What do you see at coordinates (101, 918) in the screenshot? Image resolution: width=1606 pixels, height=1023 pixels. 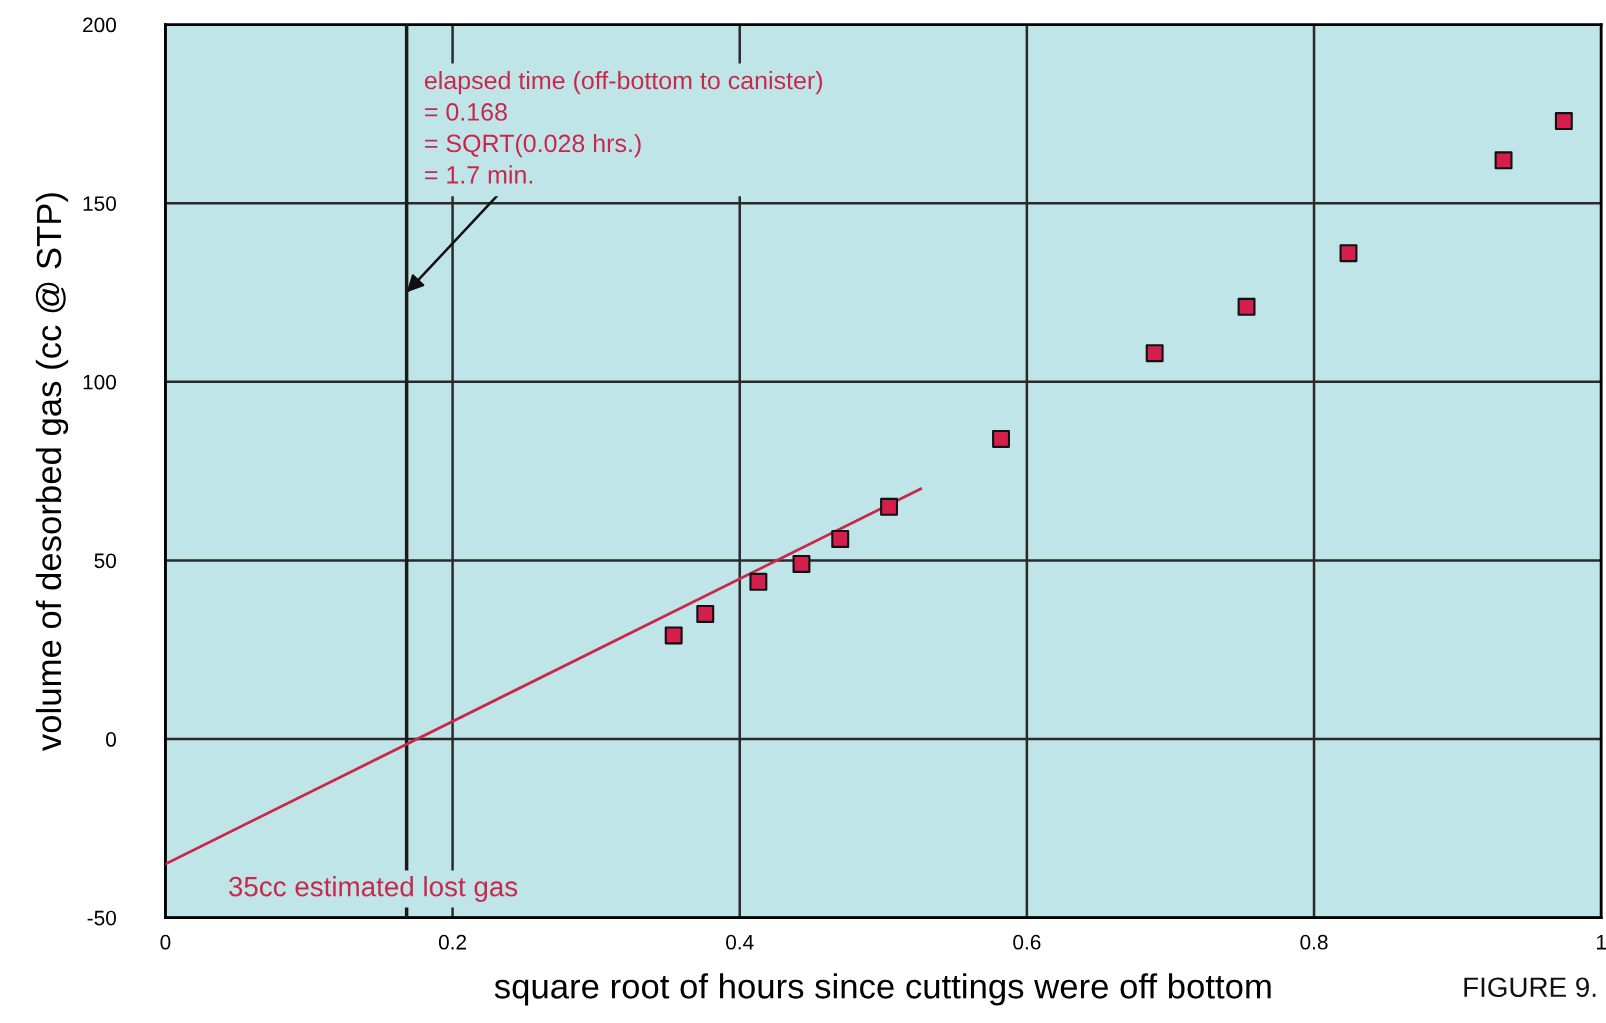 I see `y-tick-label: -50` at bounding box center [101, 918].